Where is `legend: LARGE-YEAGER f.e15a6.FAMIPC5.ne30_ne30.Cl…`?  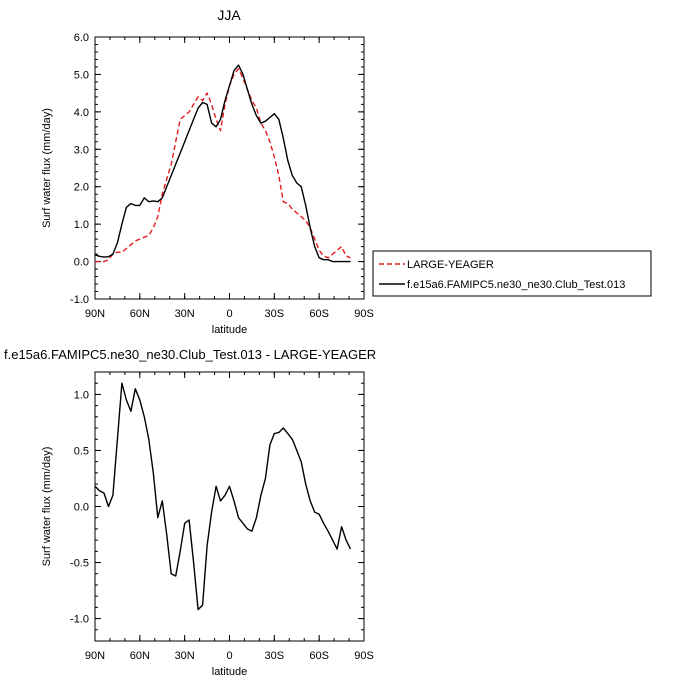 legend: LARGE-YEAGER f.e15a6.FAMIPC5.ne30_ne30.Cl… is located at coordinates (512, 273).